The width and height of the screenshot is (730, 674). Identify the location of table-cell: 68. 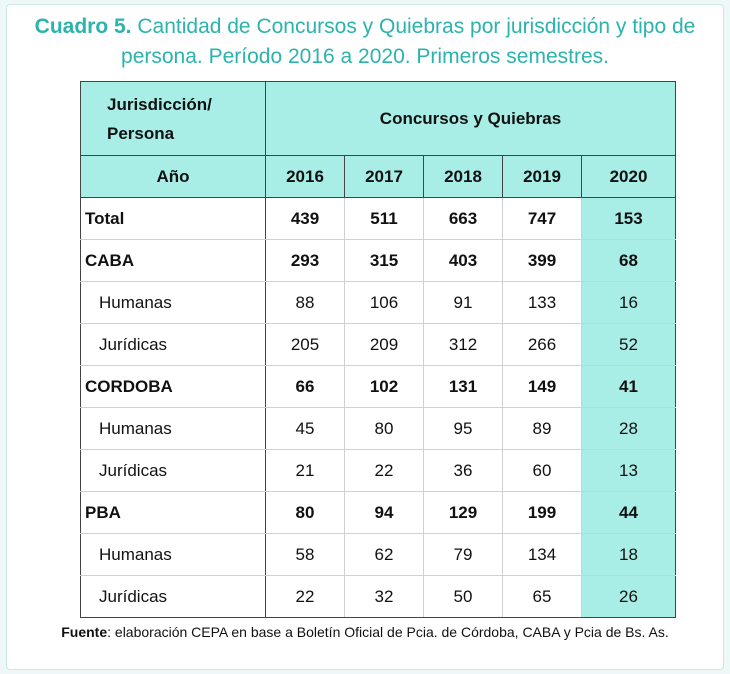
(628, 260).